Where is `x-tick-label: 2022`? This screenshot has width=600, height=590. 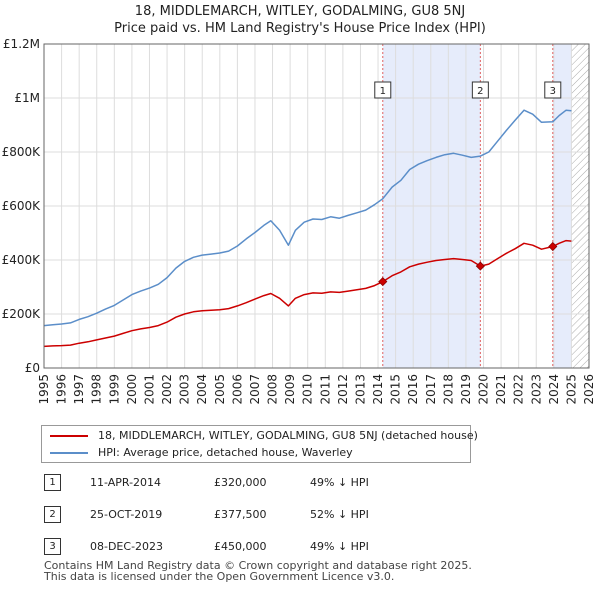
x-tick-label: 2022 is located at coordinates (519, 389).